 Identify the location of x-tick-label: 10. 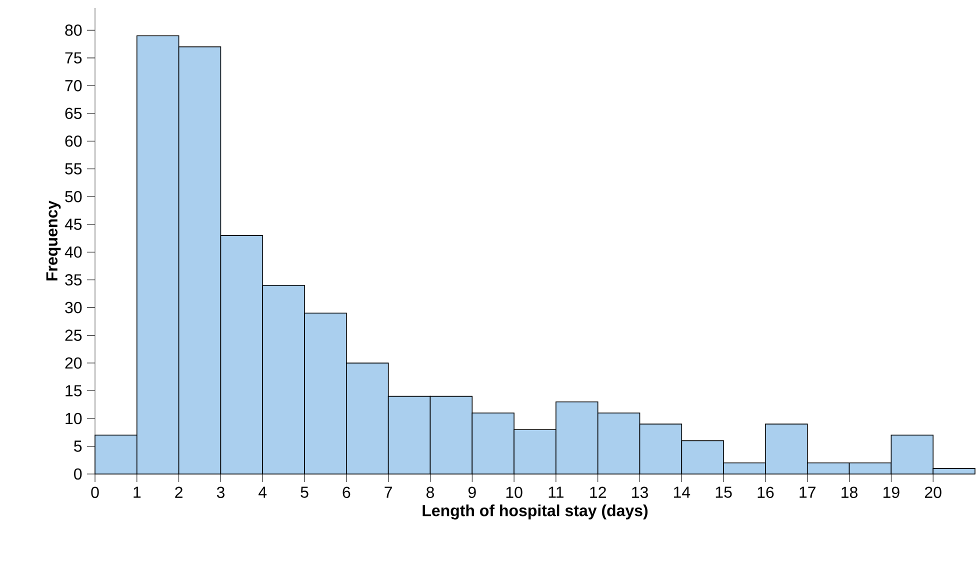
(514, 492).